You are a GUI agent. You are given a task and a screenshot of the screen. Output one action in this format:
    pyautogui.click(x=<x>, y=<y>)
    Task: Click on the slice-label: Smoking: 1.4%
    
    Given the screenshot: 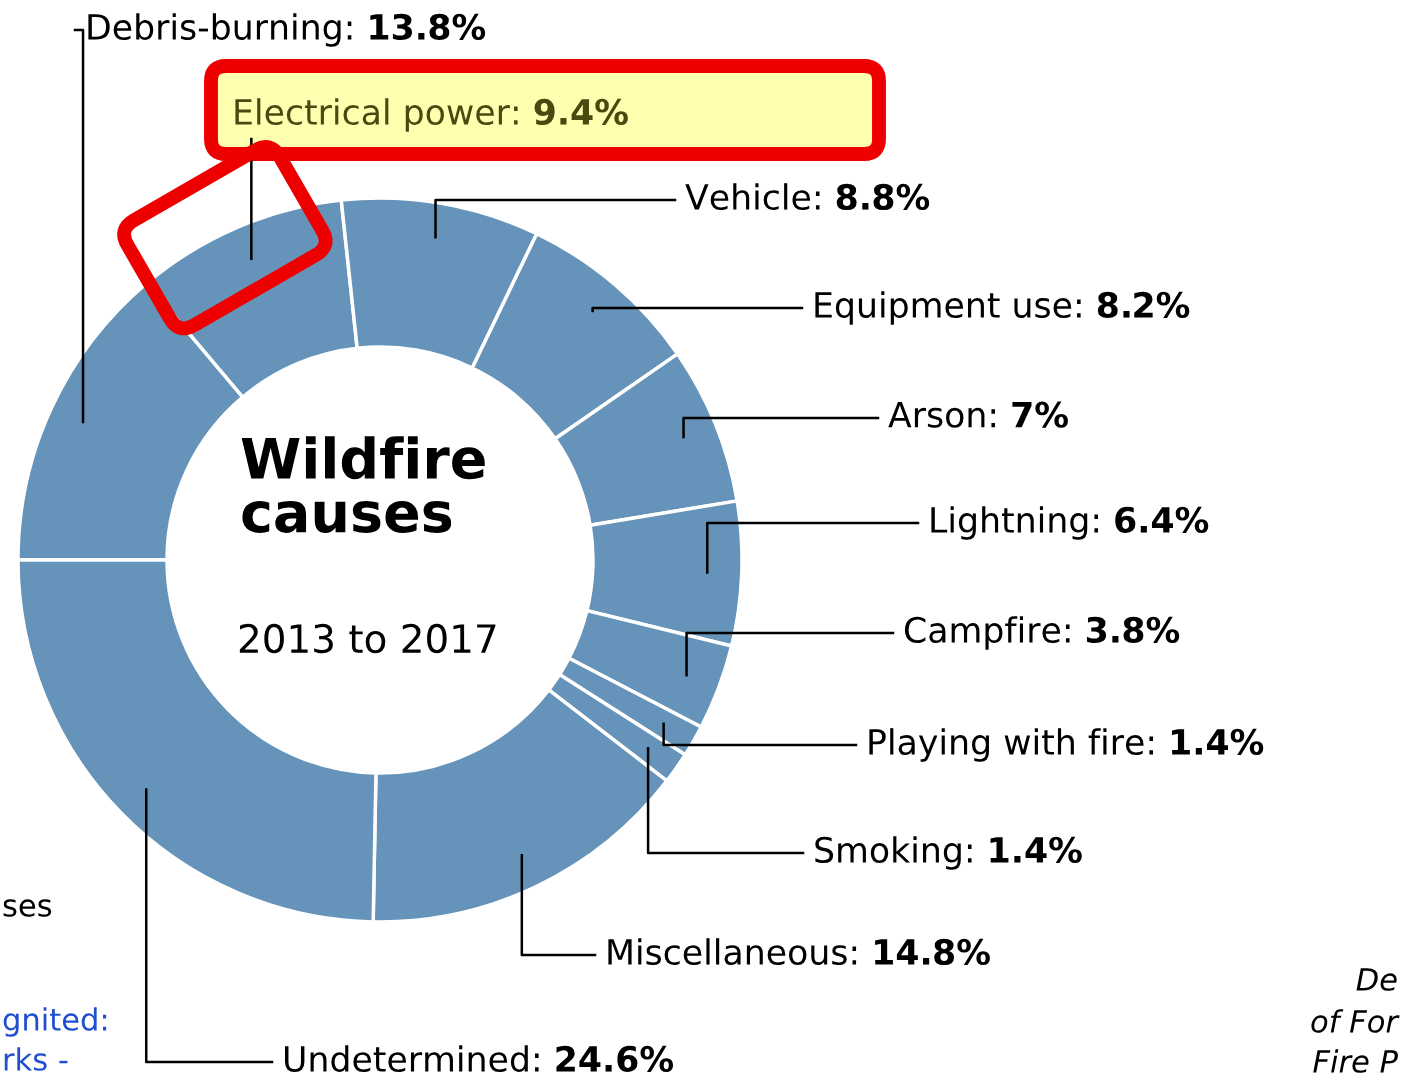 What is the action you would take?
    pyautogui.click(x=948, y=853)
    